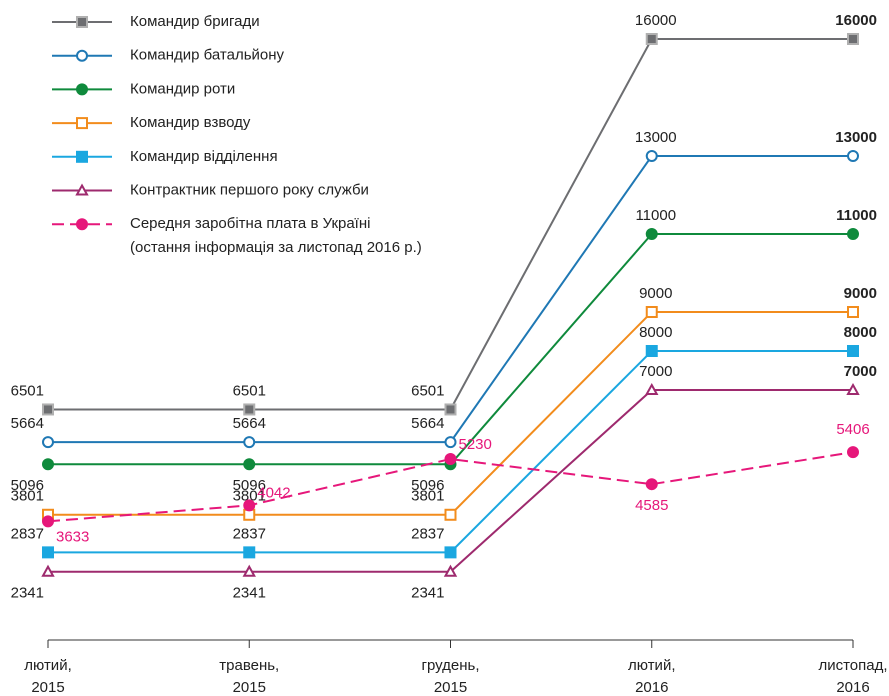  I want to click on data-label: 5406, so click(852, 429).